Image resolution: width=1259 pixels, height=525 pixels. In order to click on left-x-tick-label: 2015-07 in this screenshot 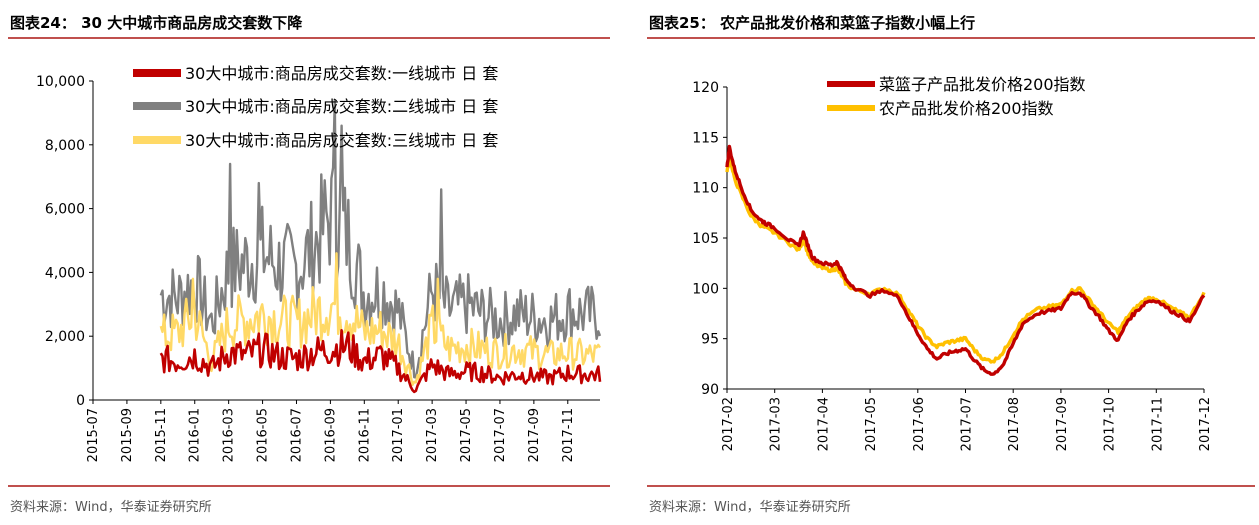, I will do `click(93, 435)`.